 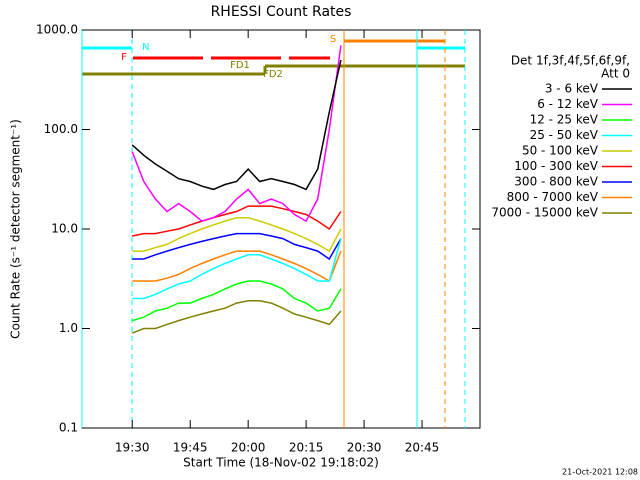 What do you see at coordinates (132, 448) in the screenshot?
I see `x-tick-label: 19:30` at bounding box center [132, 448].